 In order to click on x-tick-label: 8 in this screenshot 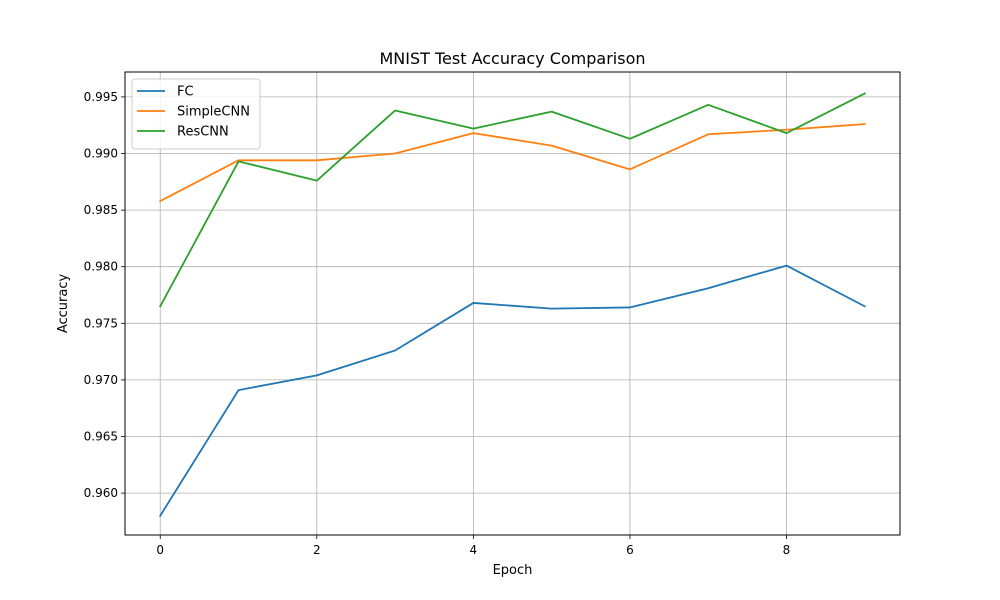, I will do `click(787, 550)`.